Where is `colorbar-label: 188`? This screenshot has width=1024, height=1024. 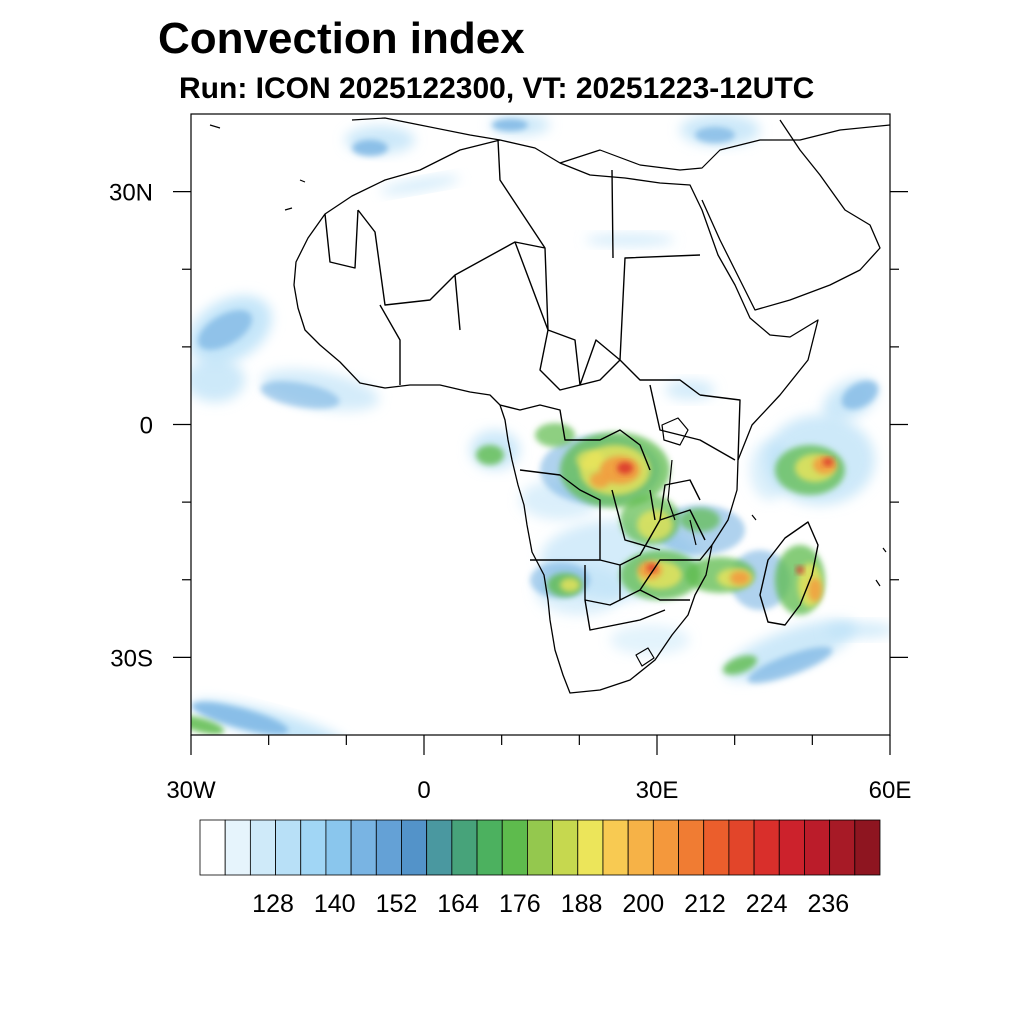
colorbar-label: 188 is located at coordinates (582, 904).